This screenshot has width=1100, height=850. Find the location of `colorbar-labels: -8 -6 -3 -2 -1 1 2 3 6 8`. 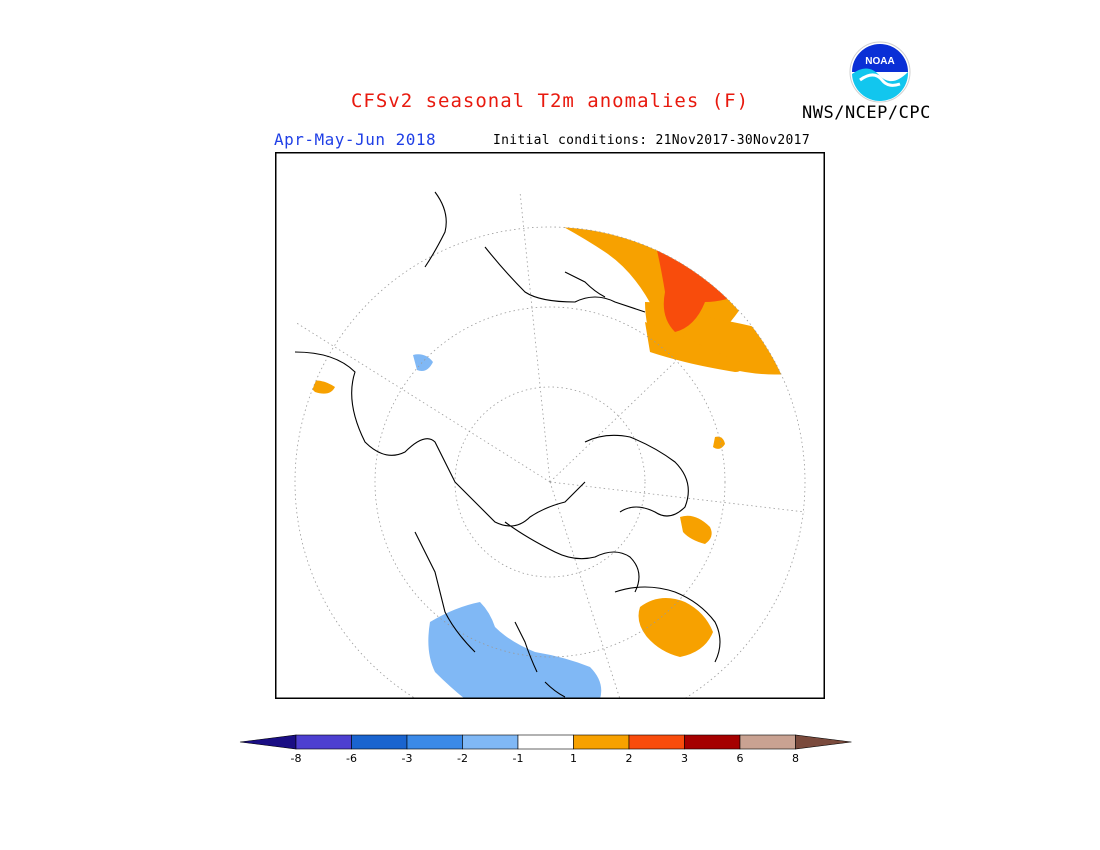

colorbar-labels: -8 -6 -3 -2 -1 1 2 3 6 8 is located at coordinates (545, 758).